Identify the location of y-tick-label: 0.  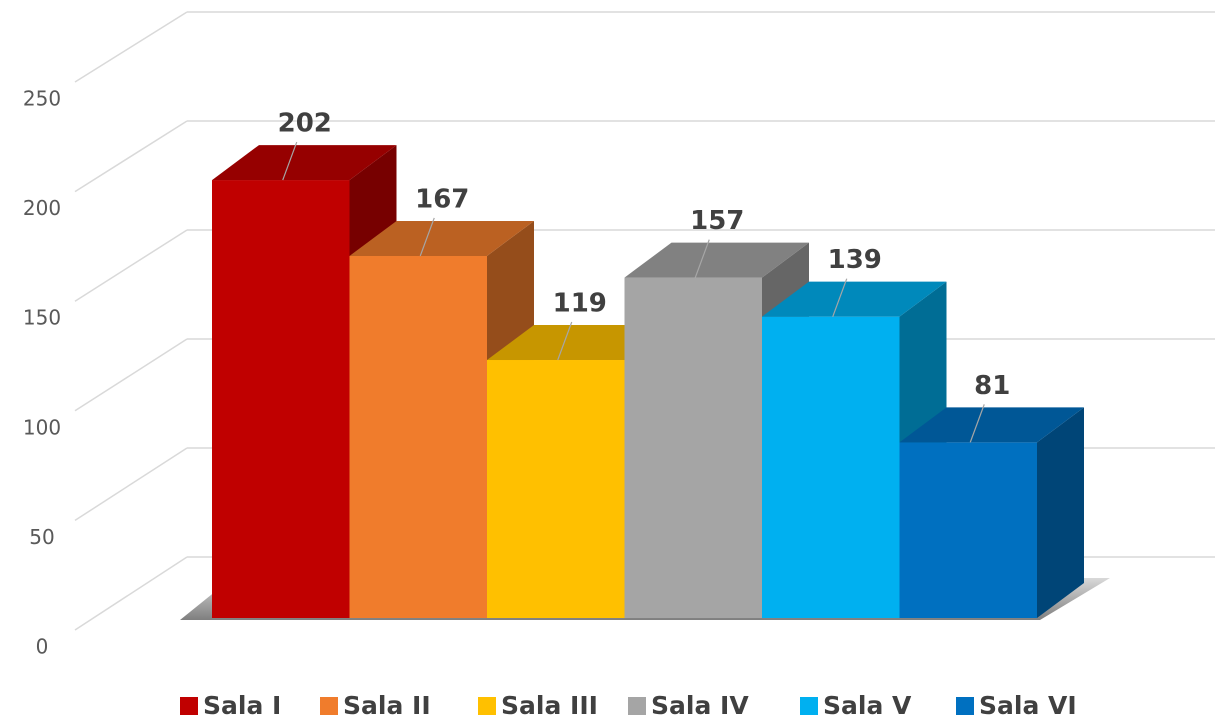
(42, 647).